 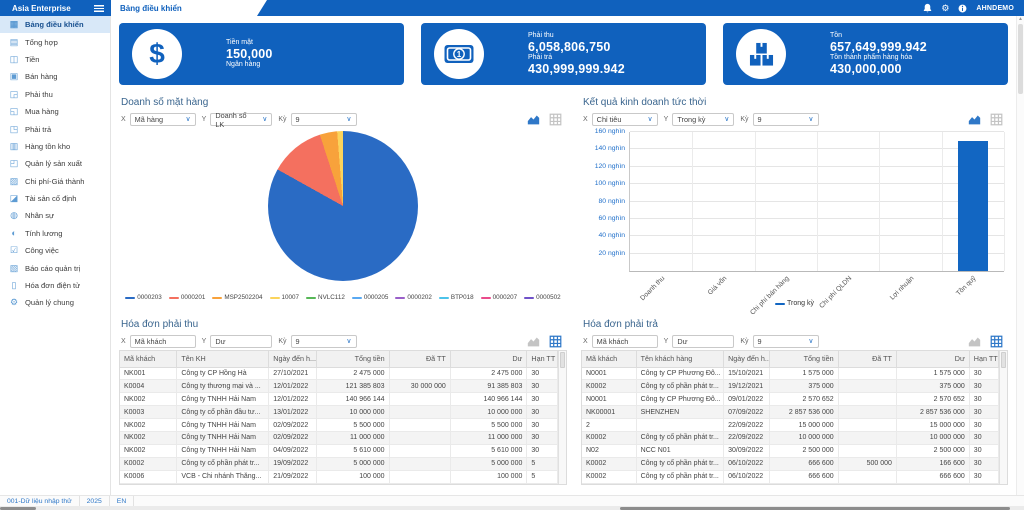 What do you see at coordinates (1003, 417) in the screenshot?
I see `payable-table-scrollbar` at bounding box center [1003, 417].